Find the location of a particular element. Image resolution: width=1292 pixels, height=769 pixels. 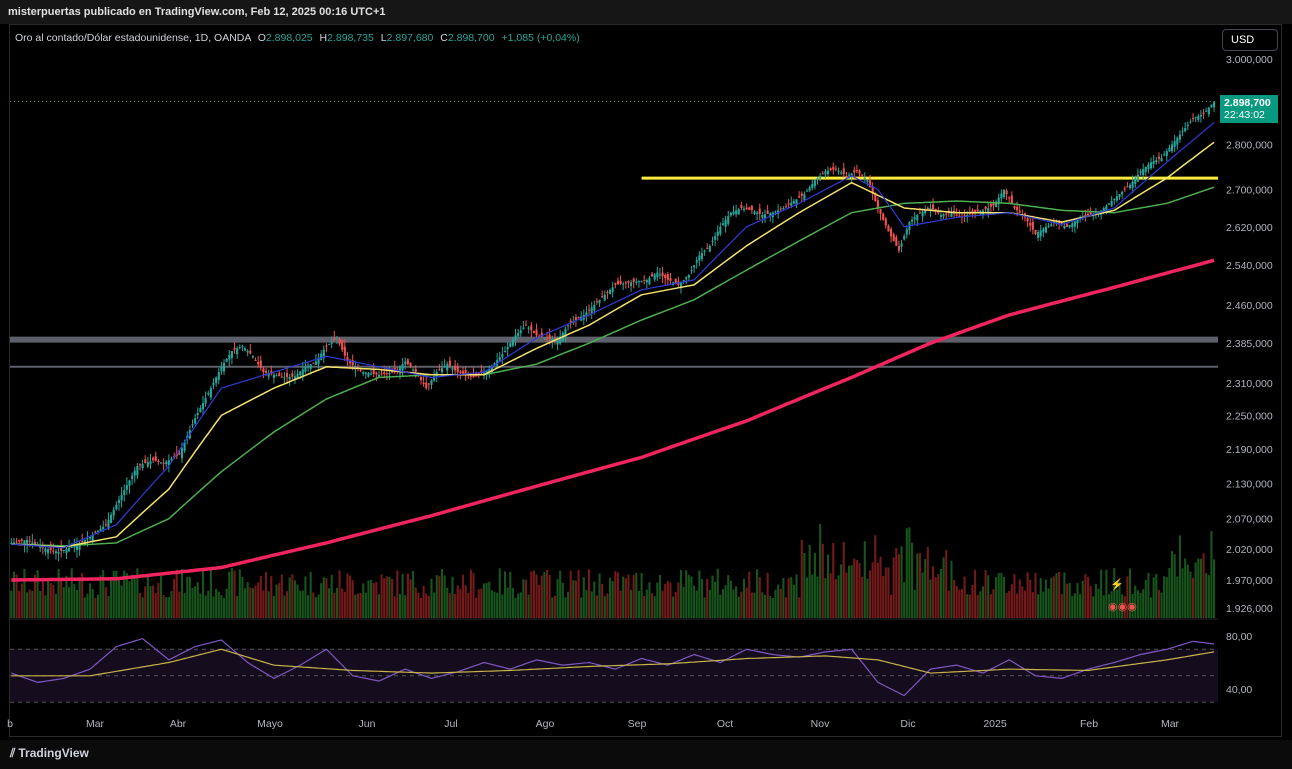

currency-button: USD is located at coordinates (1250, 40).